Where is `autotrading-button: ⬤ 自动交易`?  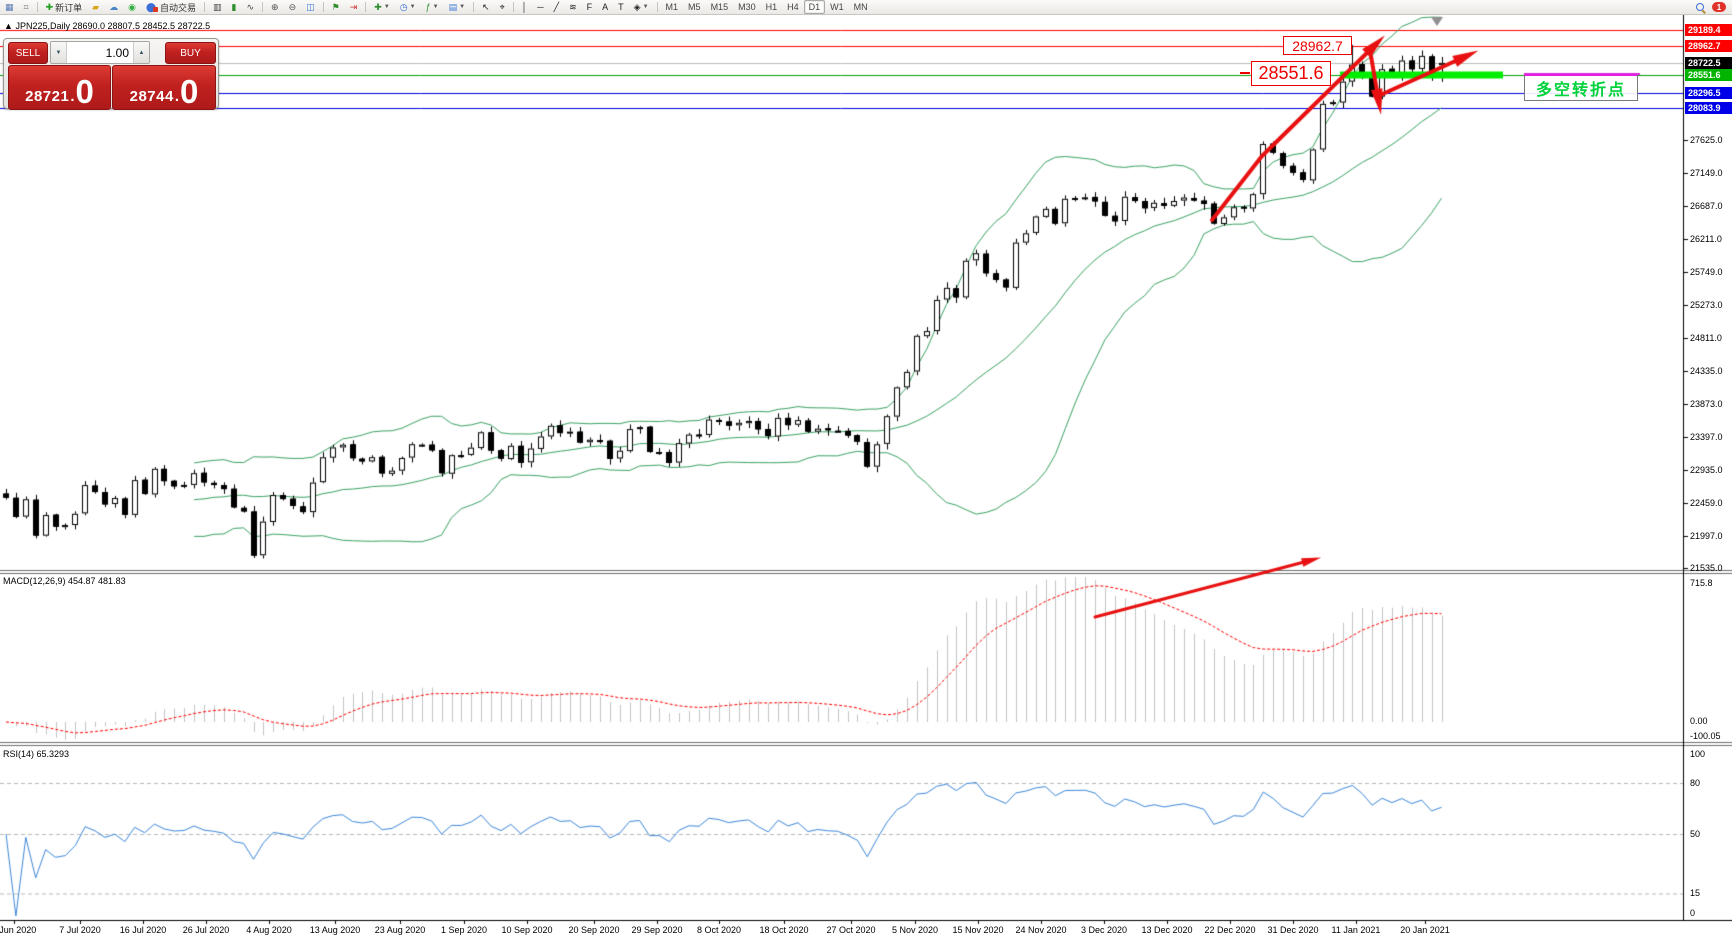
autotrading-button: ⬤ 自动交易 is located at coordinates (171, 7).